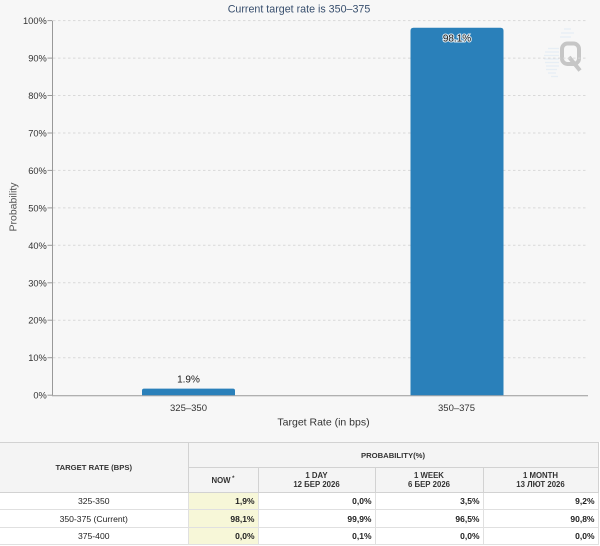 The image size is (600, 546). Describe the element at coordinates (299, 10) in the screenshot. I see `svg-text: Current target rate is 350–375` at that location.